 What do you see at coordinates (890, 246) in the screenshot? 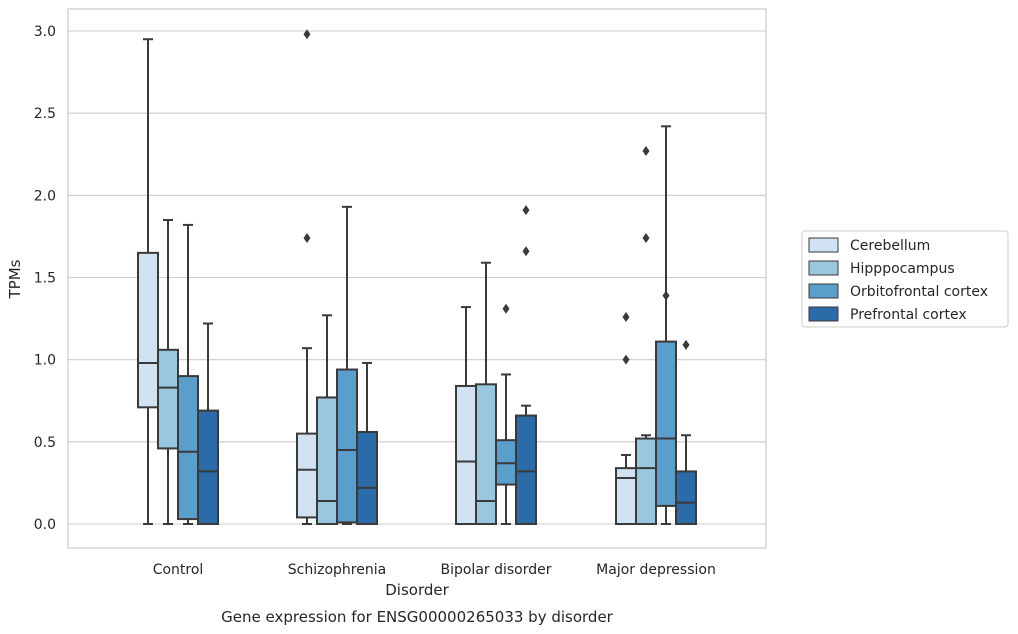
I see `legend-label: Cerebellum` at bounding box center [890, 246].